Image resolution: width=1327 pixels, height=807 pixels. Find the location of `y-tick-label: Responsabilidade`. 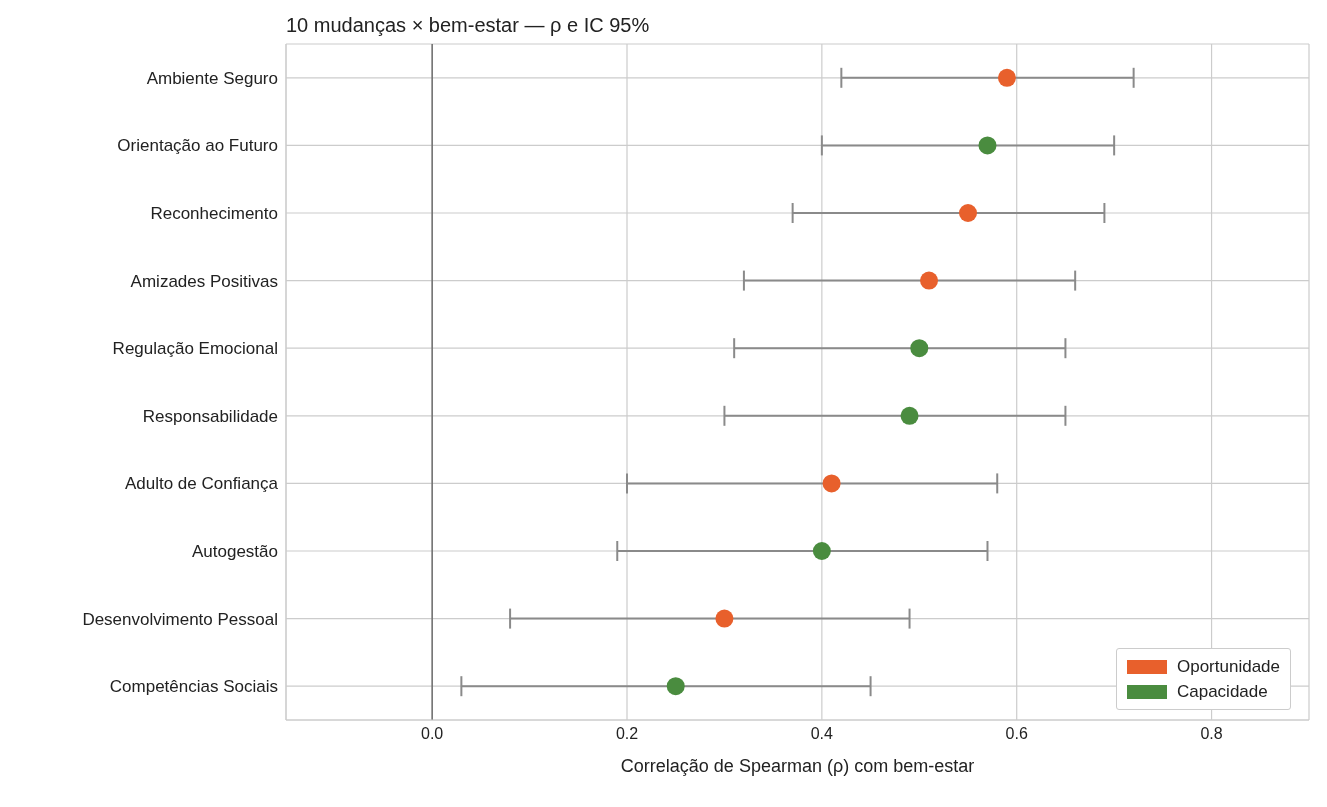

y-tick-label: Responsabilidade is located at coordinates (210, 416).